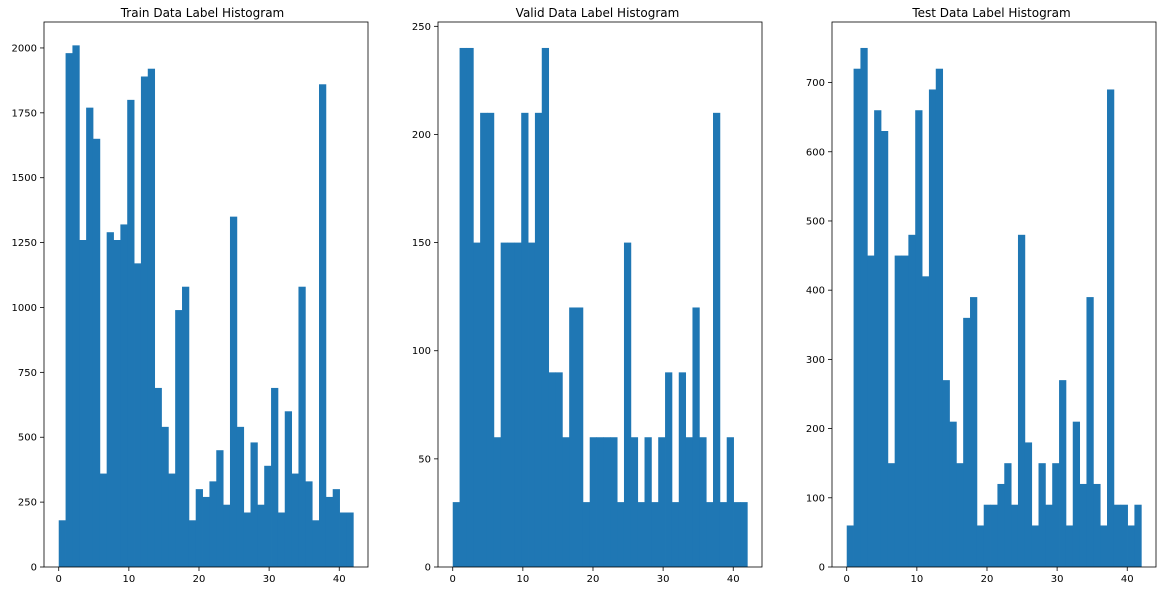  Describe the element at coordinates (815, 152) in the screenshot. I see `y-tick-label: 600` at that location.